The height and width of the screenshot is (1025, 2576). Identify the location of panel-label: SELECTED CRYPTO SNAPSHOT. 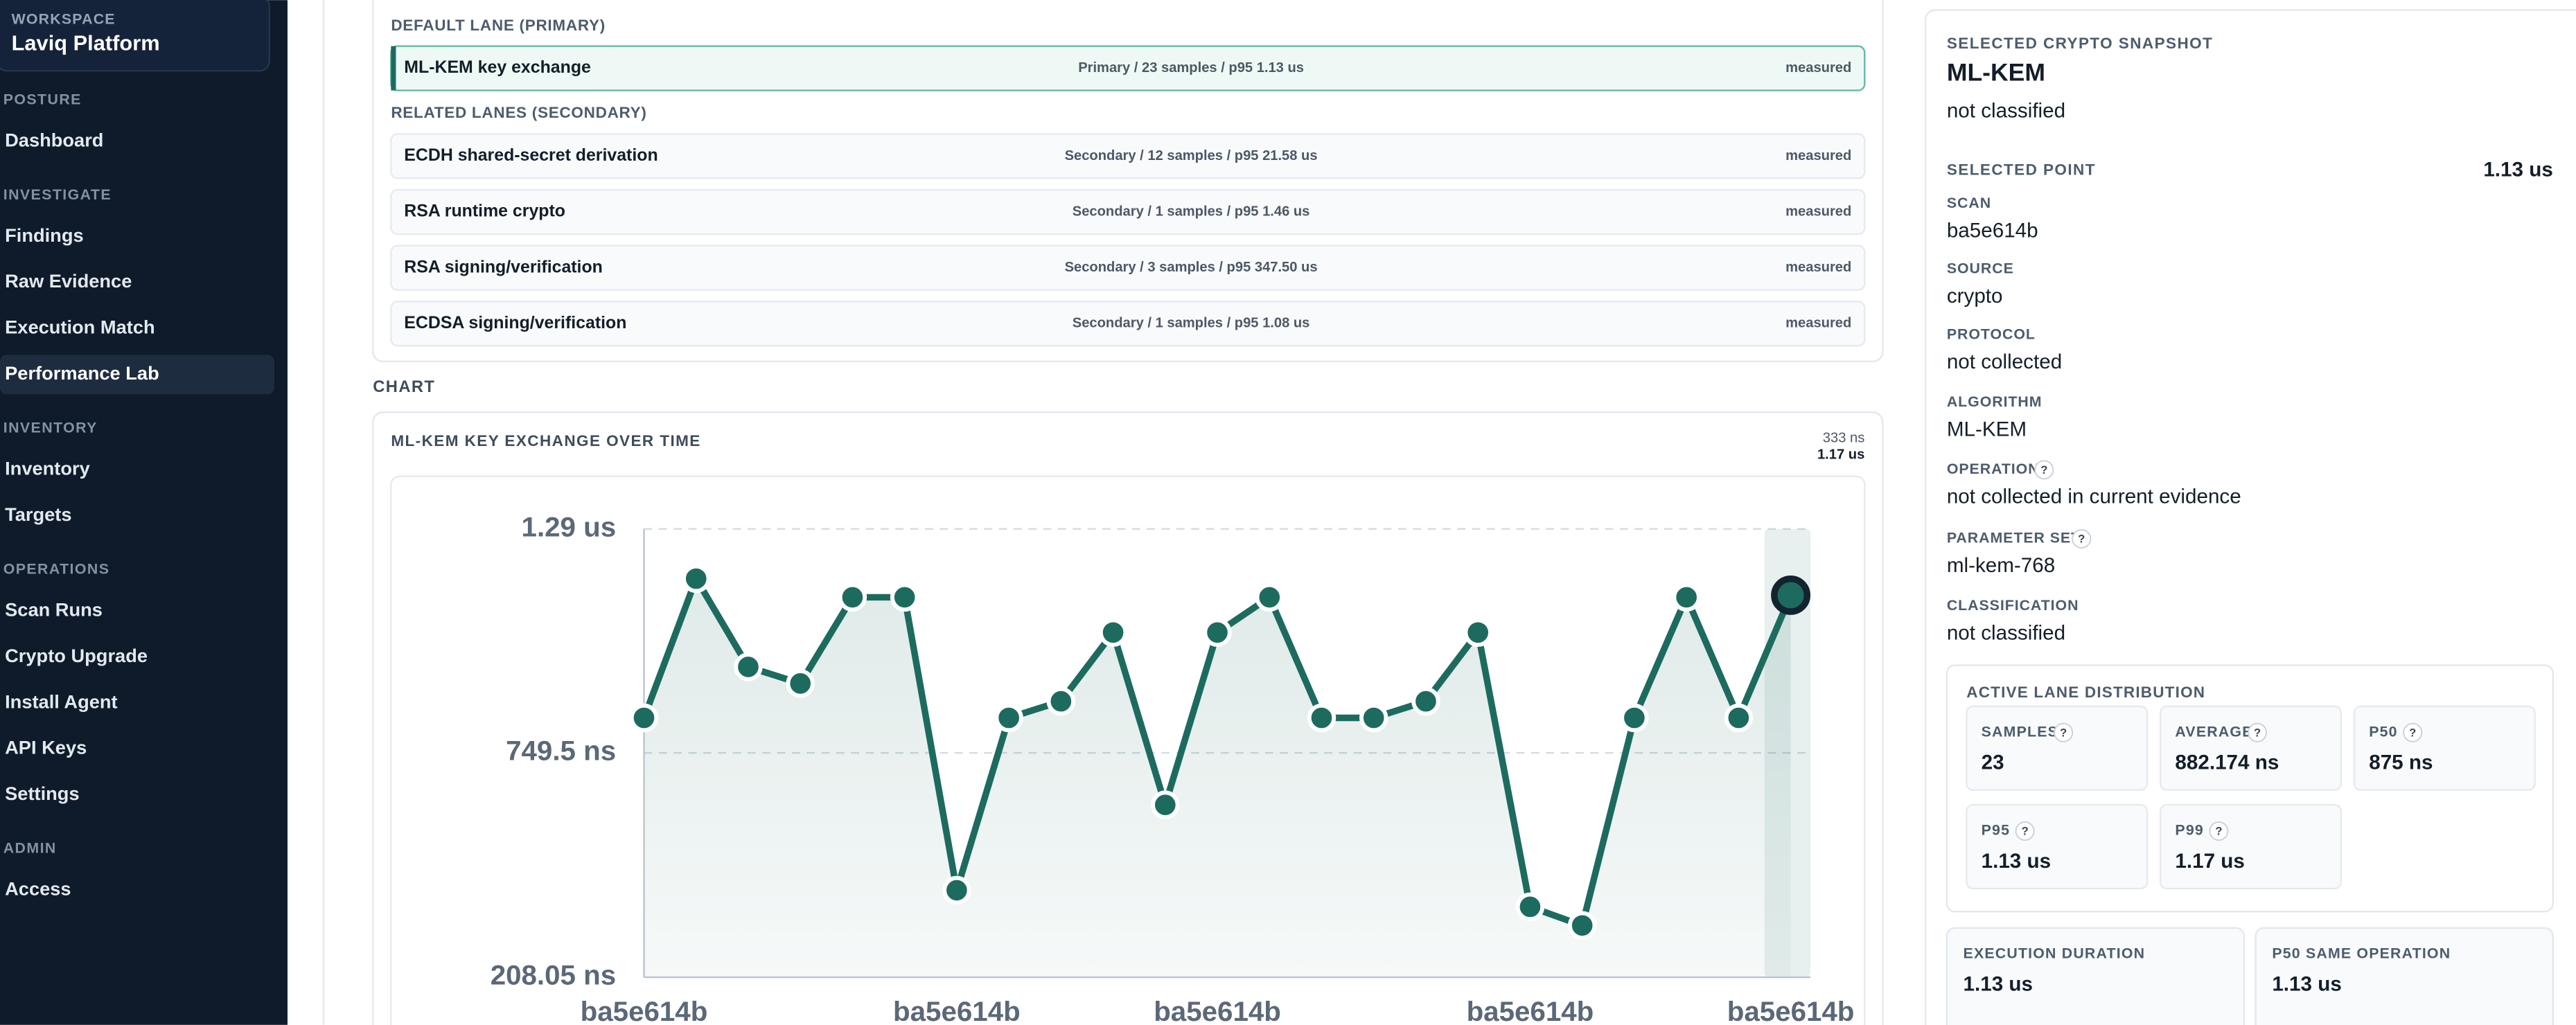
(2080, 43).